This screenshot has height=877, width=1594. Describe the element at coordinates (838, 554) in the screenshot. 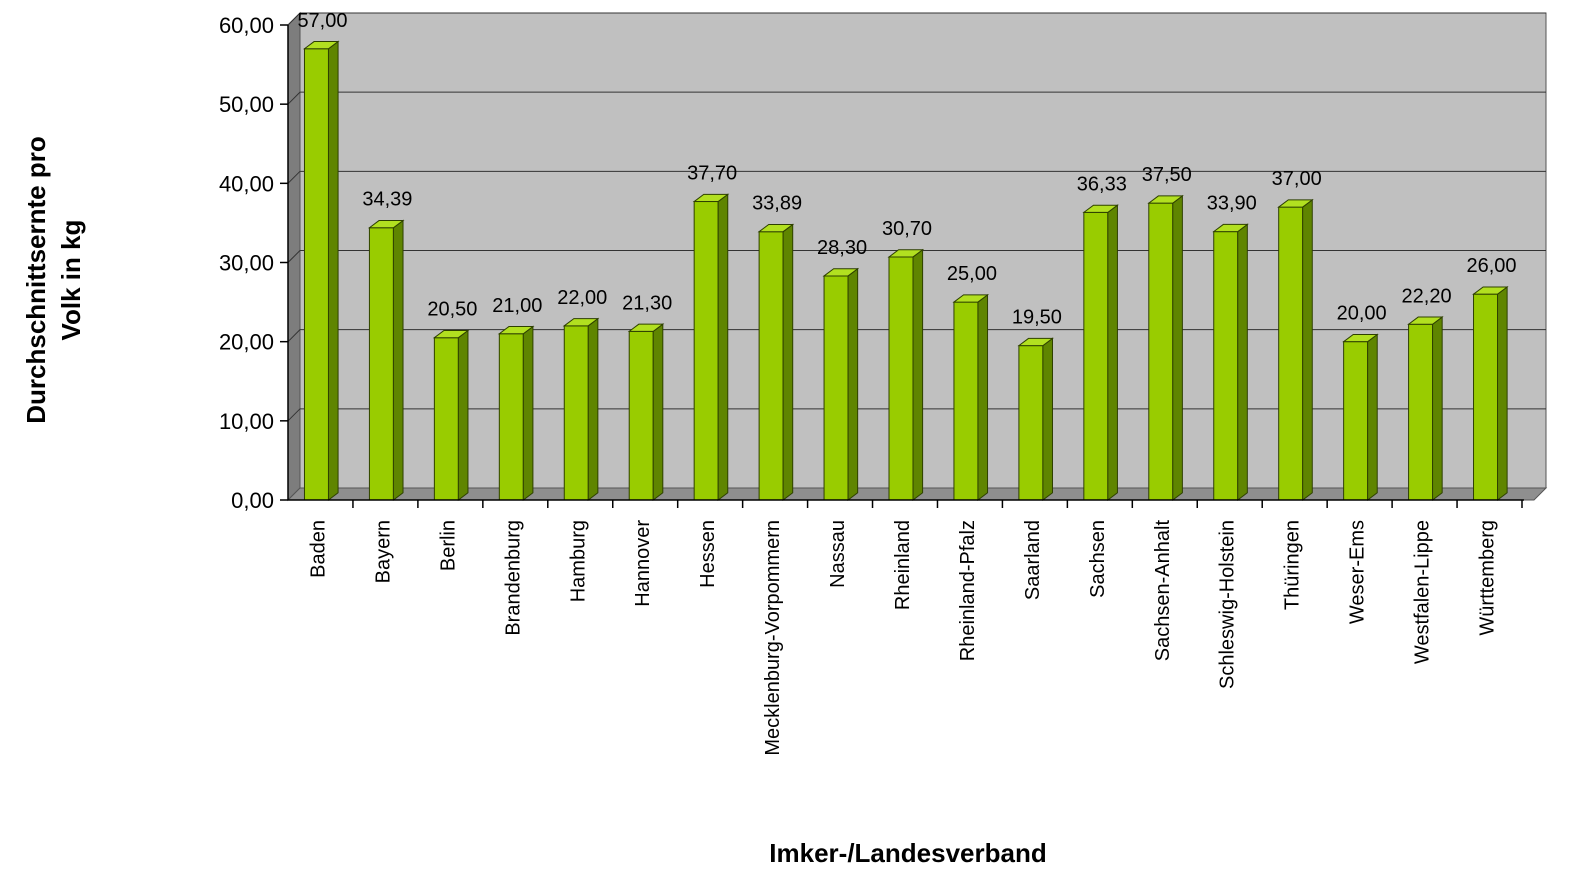

I see `x-tick-label: Nassau` at that location.